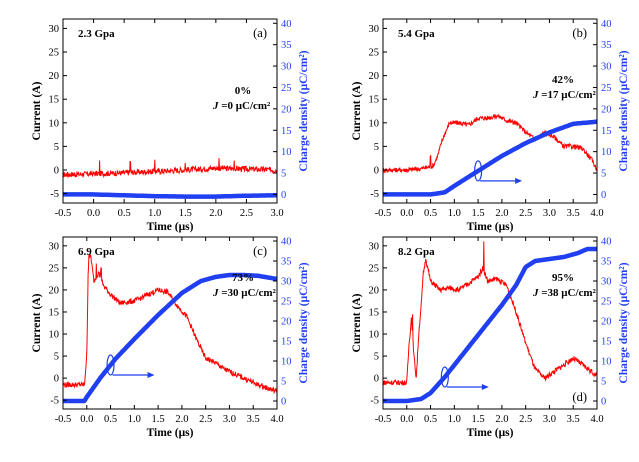  Describe the element at coordinates (563, 278) in the screenshot. I see `percent-label: 95%` at that location.